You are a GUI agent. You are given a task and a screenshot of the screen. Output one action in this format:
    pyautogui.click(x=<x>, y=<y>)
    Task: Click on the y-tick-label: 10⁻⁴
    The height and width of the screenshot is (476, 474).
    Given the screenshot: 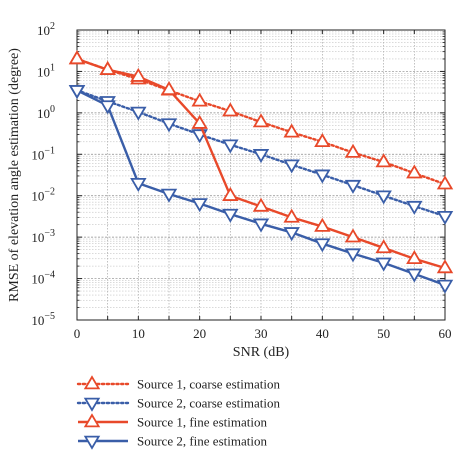 What is the action you would take?
    pyautogui.click(x=43, y=278)
    